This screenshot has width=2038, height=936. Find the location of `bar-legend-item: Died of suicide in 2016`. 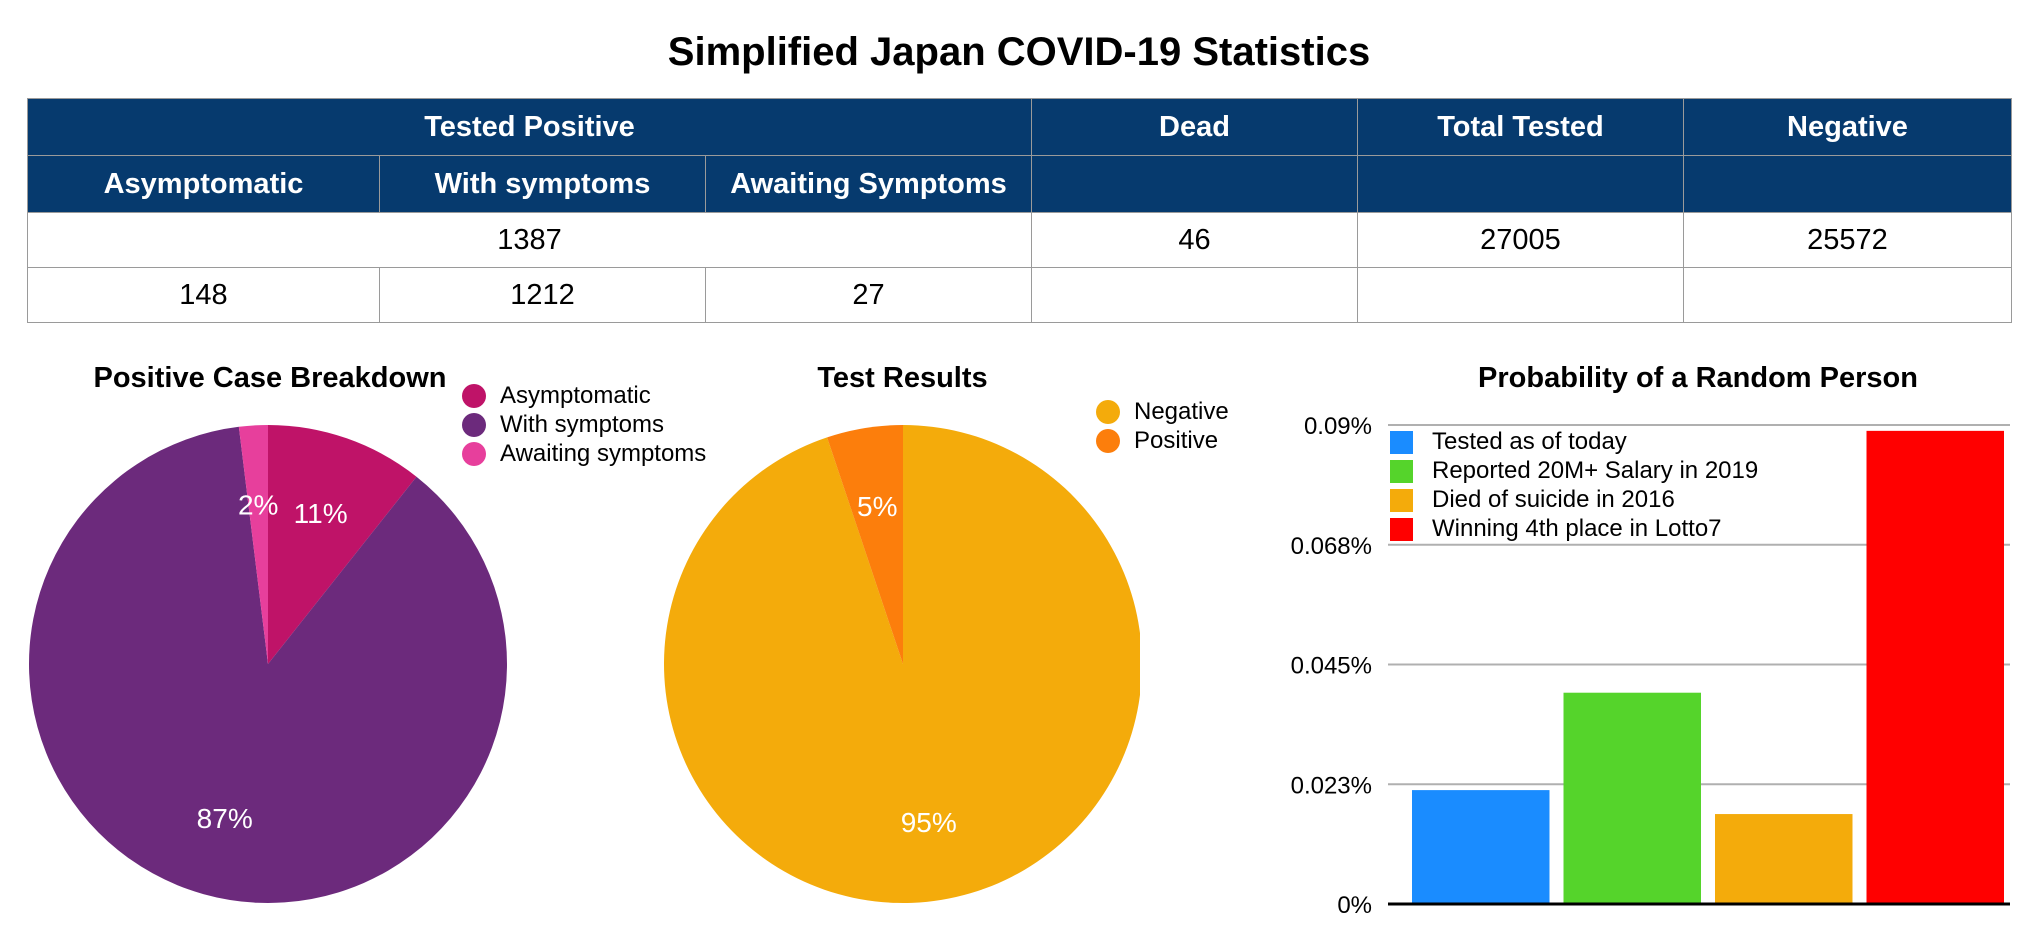

bar-legend-item: Died of suicide in 2016 is located at coordinates (1532, 500).